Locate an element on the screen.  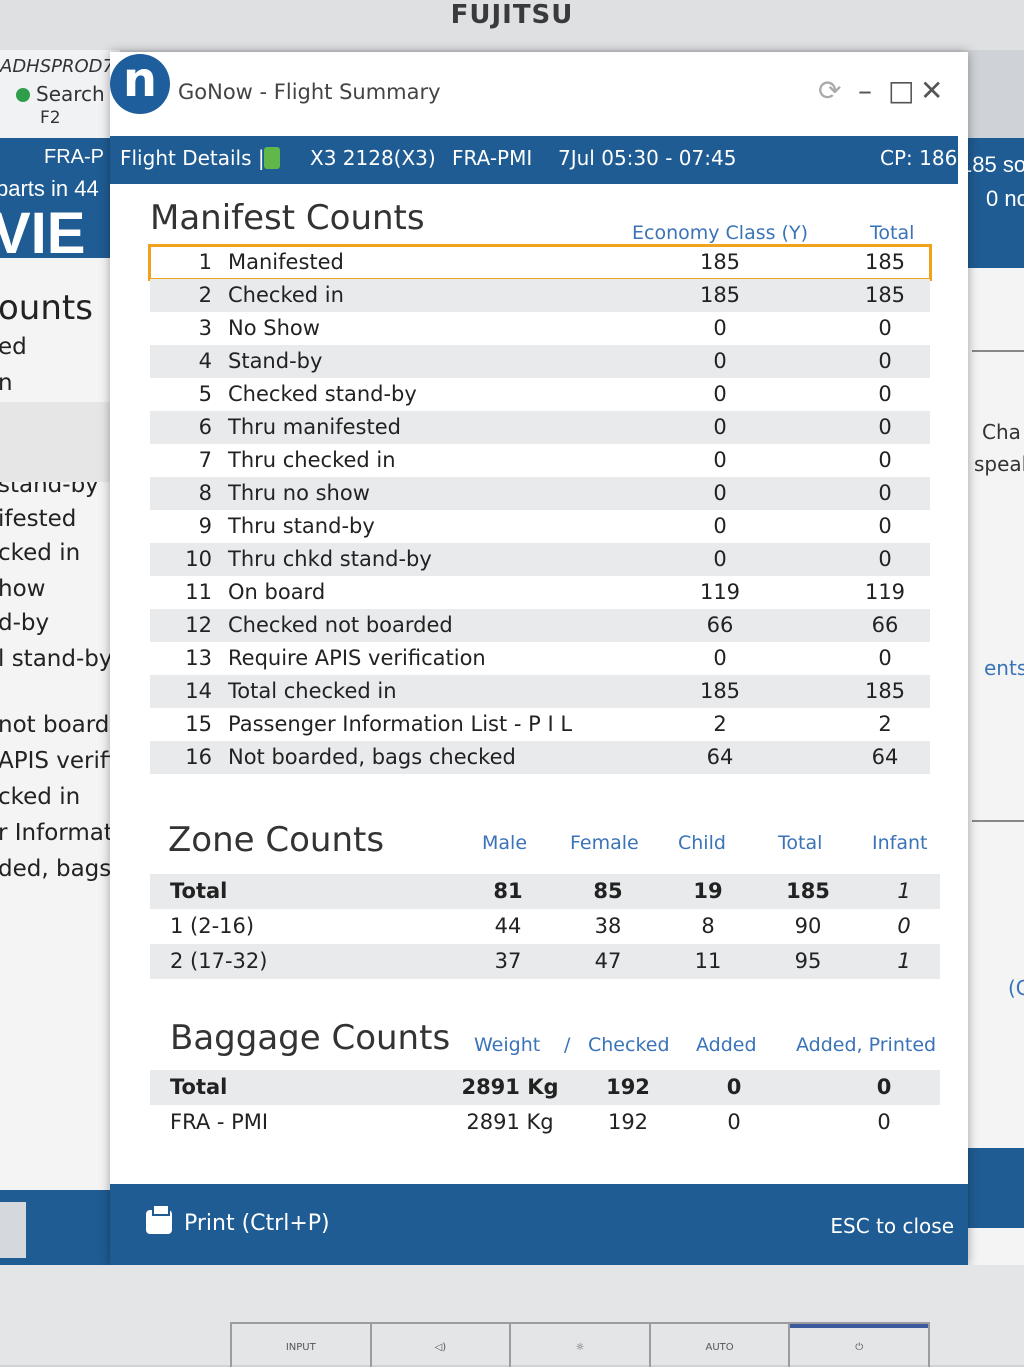
table-row: 7 Thru checked in 0 0 is located at coordinates (545, 460).